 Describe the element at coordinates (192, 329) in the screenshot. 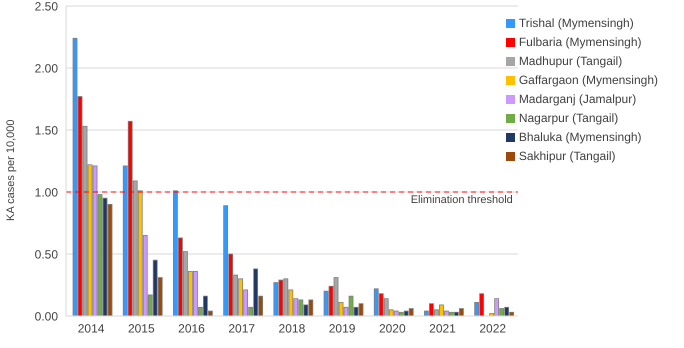

I see `x-tick-label: 2016` at that location.